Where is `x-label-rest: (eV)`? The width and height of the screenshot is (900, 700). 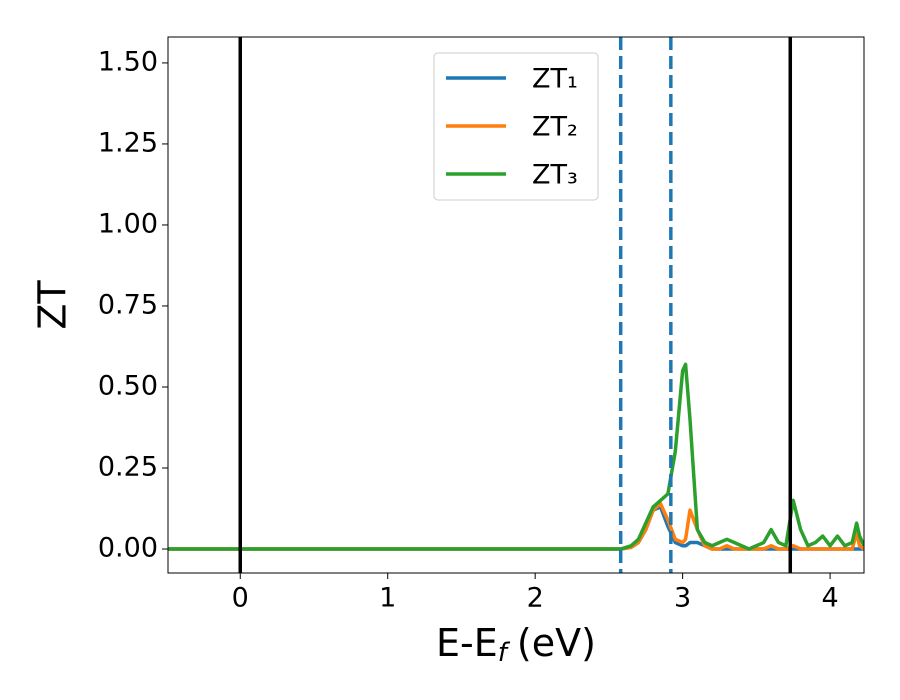 x-label-rest: (eV) is located at coordinates (556, 643).